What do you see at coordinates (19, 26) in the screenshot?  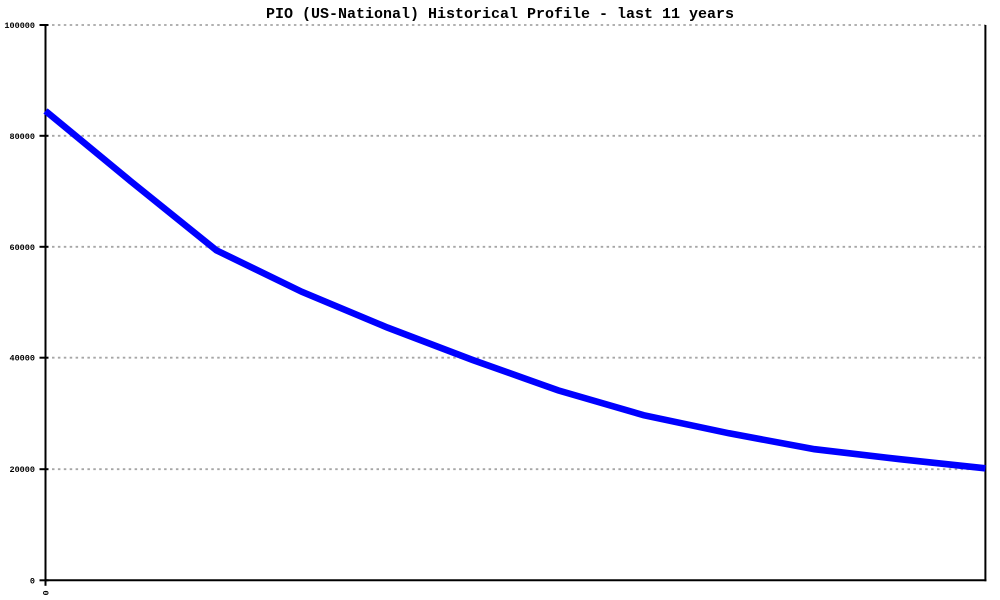 I see `svg-text: 100000` at bounding box center [19, 26].